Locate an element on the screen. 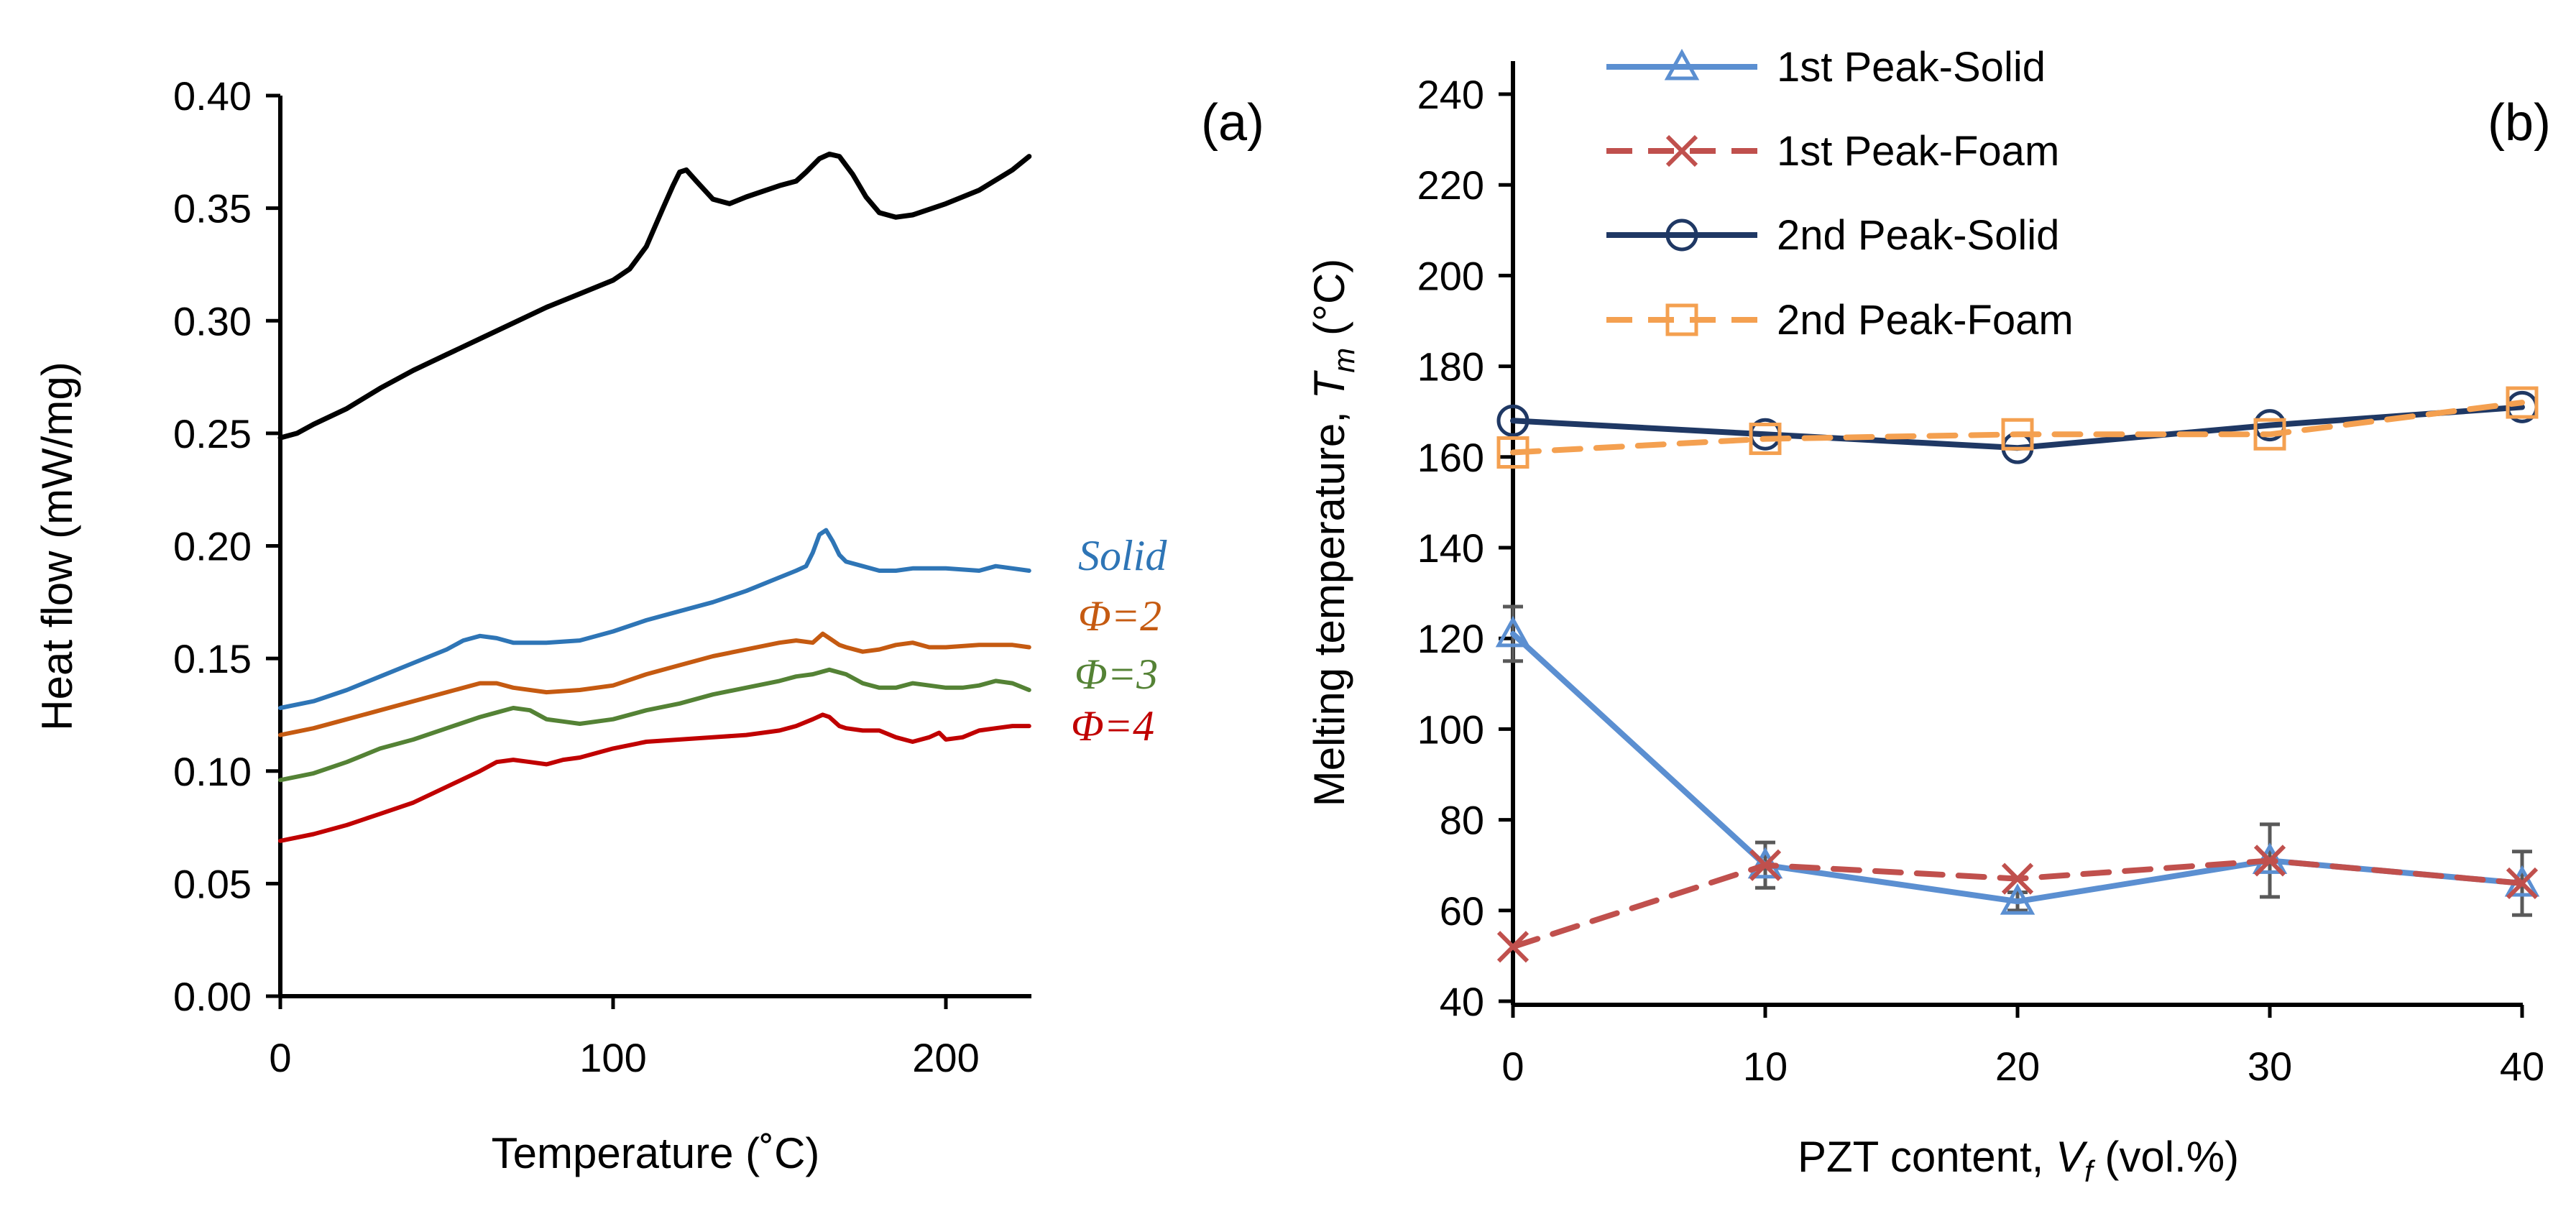 This screenshot has height=1219, width=2576. legend-label: 1st Peak-Foam is located at coordinates (1918, 151).